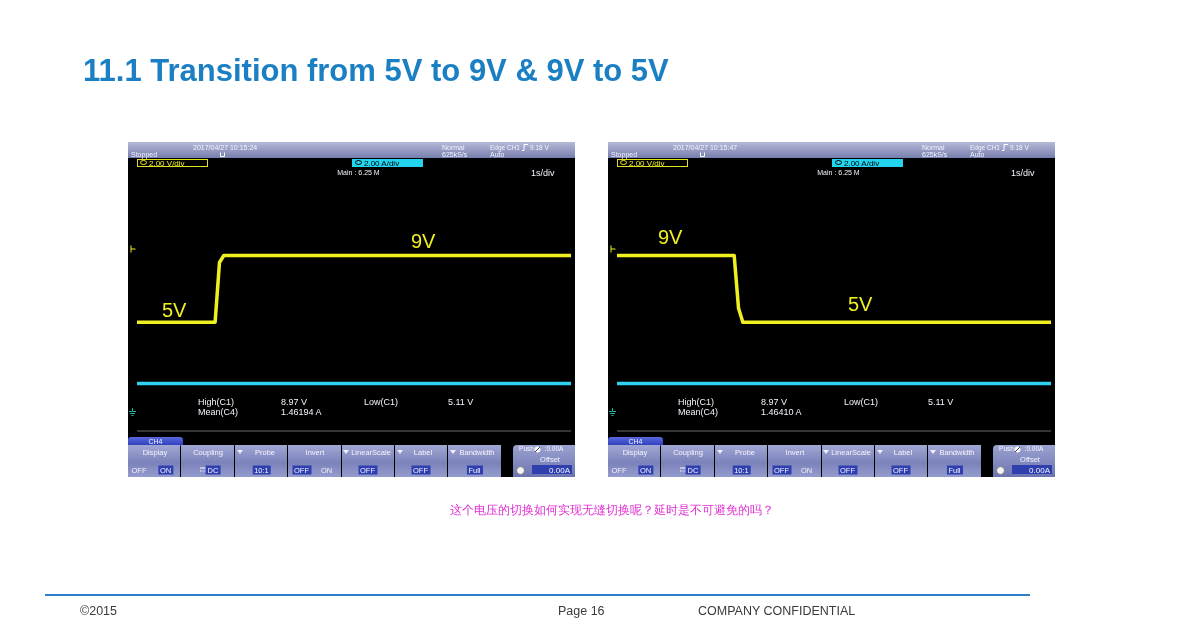  Describe the element at coordinates (581, 611) in the screenshot. I see `text: Page 16` at that location.